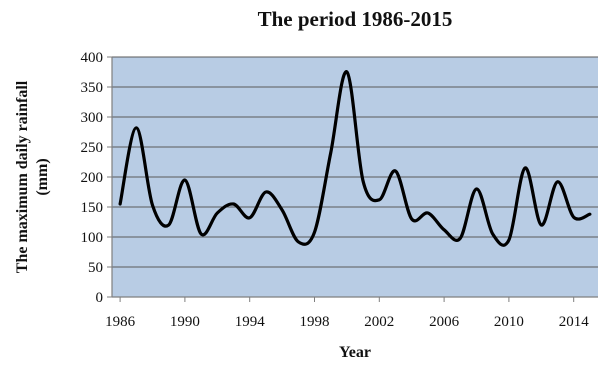 Image resolution: width=600 pixels, height=368 pixels. Describe the element at coordinates (217, 213) in the screenshot. I see `data-point-1992` at that location.